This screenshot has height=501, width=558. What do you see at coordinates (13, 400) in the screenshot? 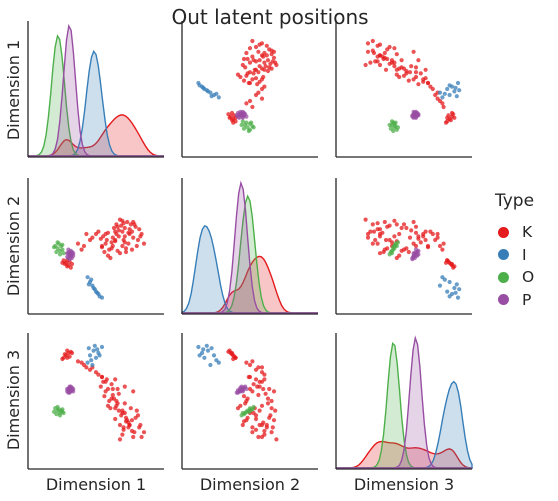
I see `y-axis-label-dimension-3: Dimension 3` at bounding box center [13, 400].